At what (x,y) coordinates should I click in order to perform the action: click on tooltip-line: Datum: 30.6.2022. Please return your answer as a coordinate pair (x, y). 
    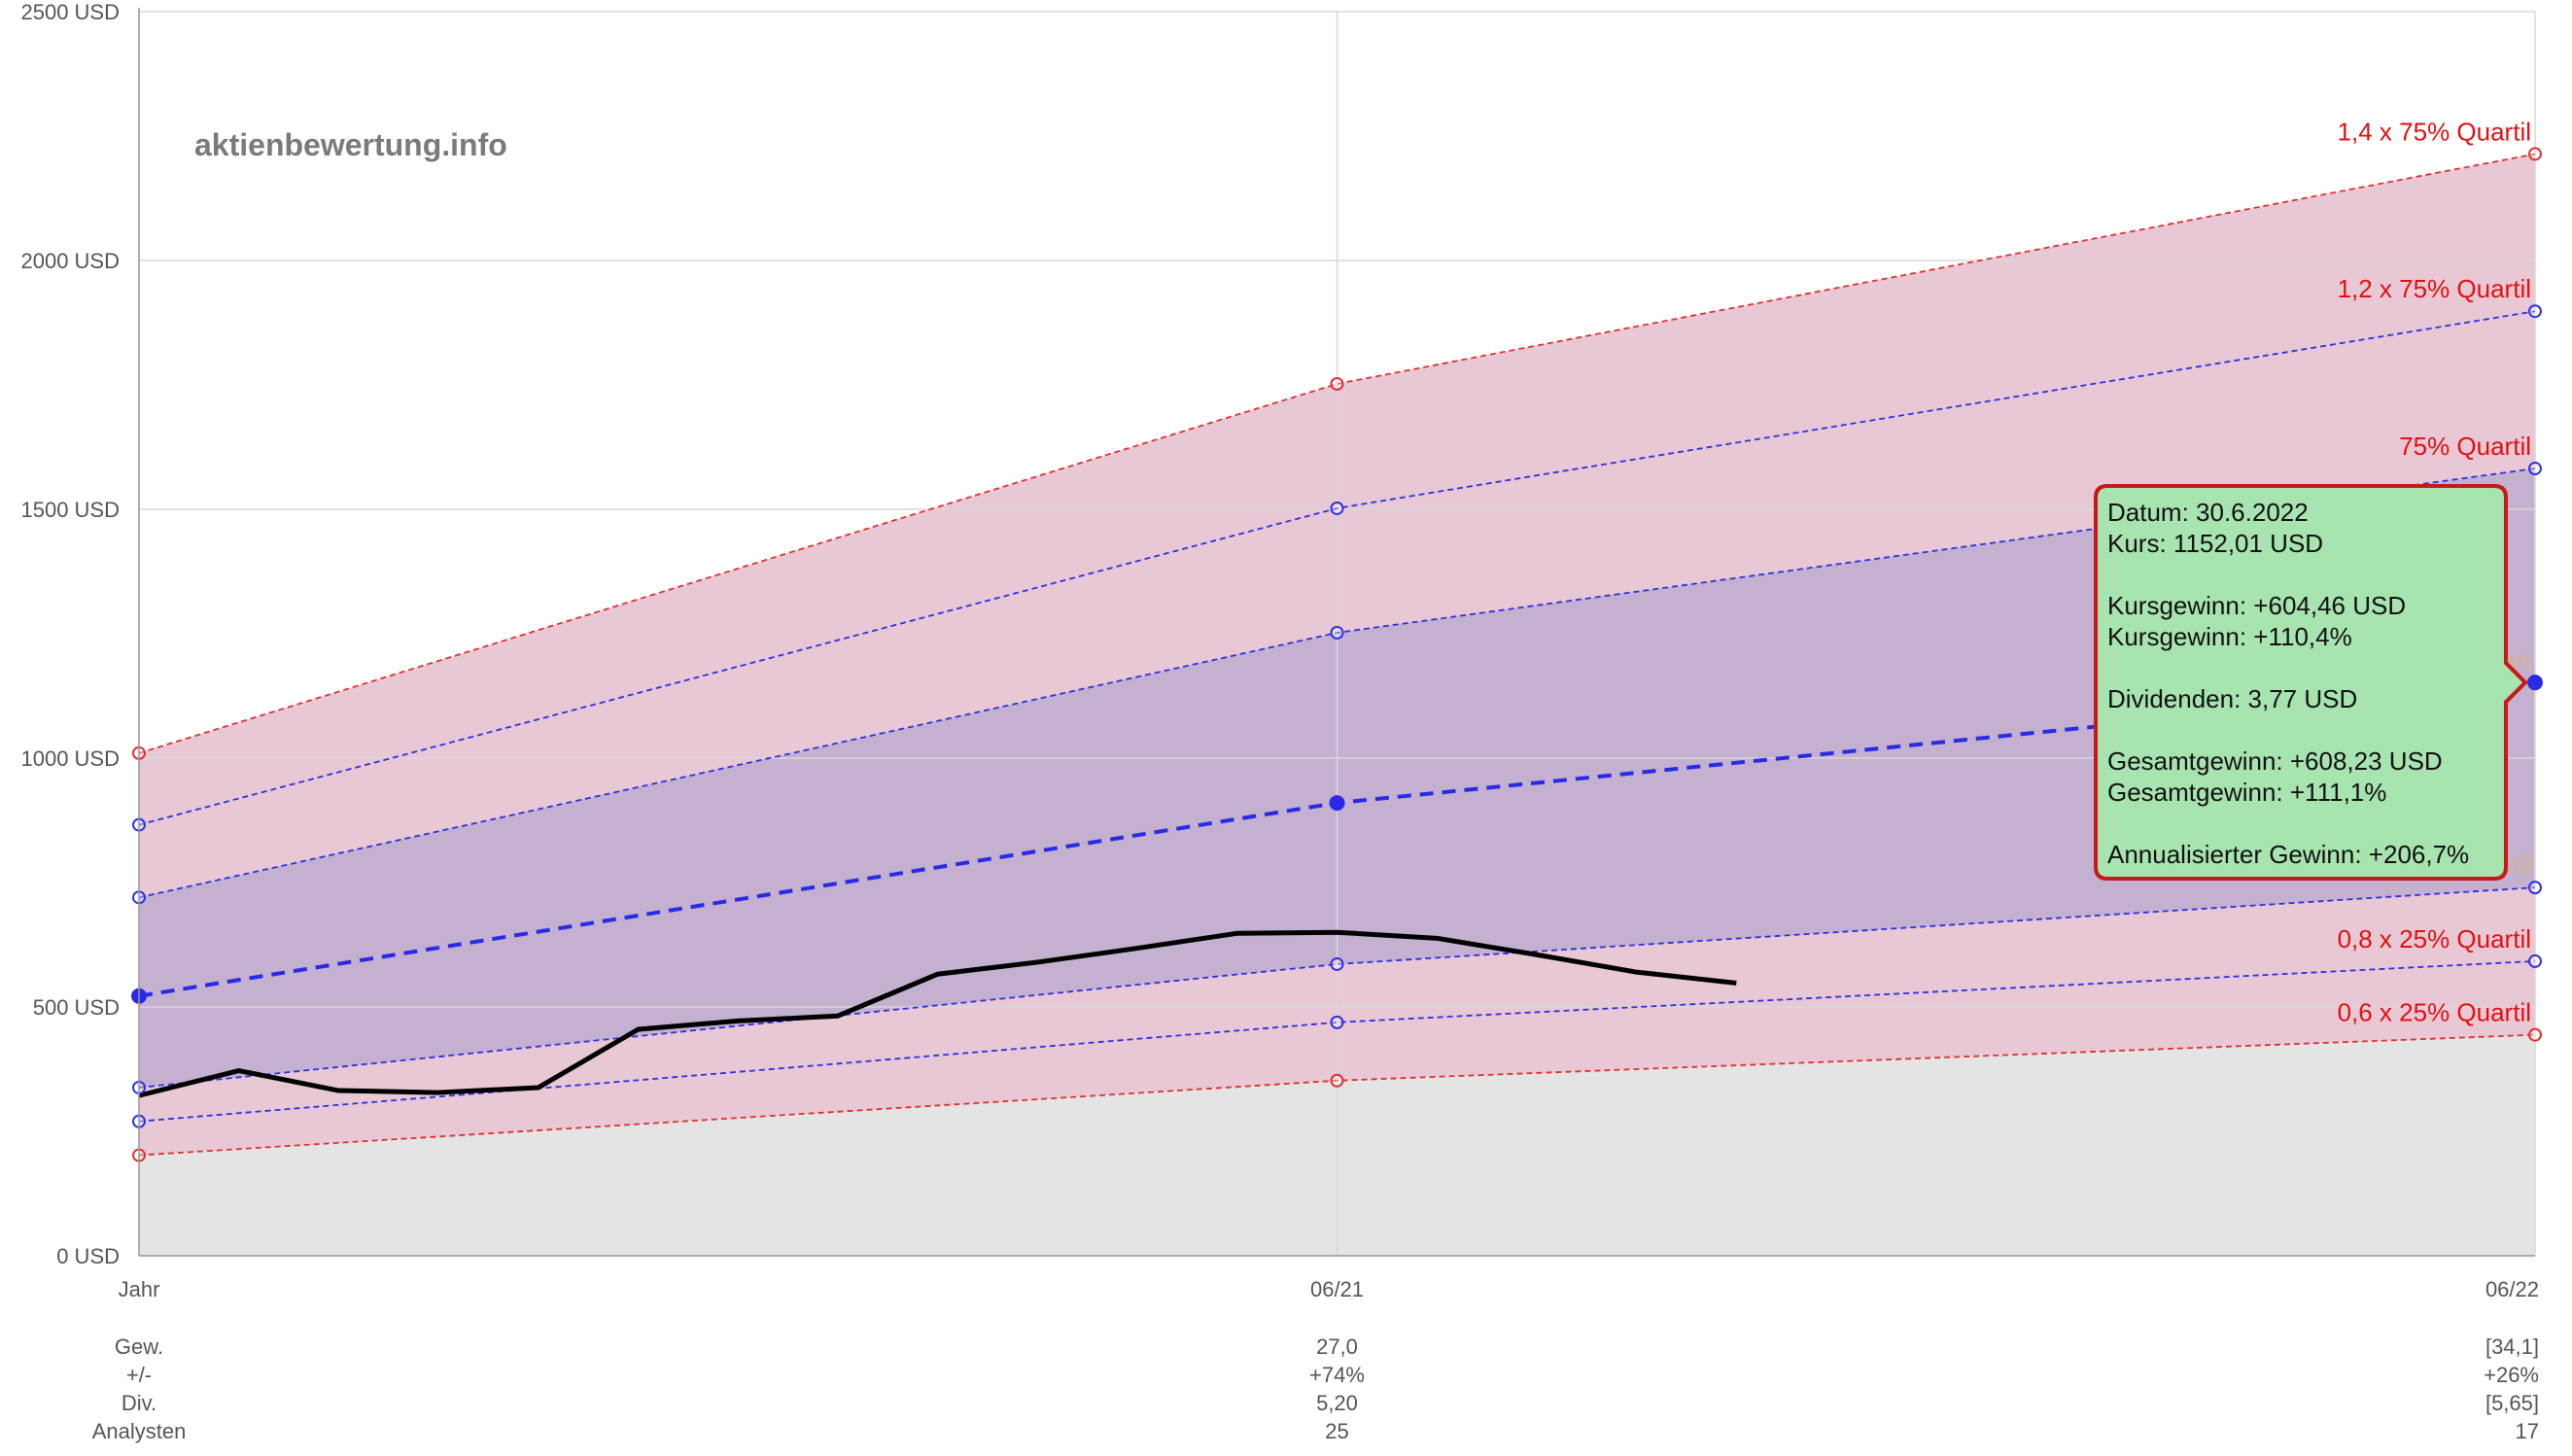
    Looking at the image, I should click on (2208, 512).